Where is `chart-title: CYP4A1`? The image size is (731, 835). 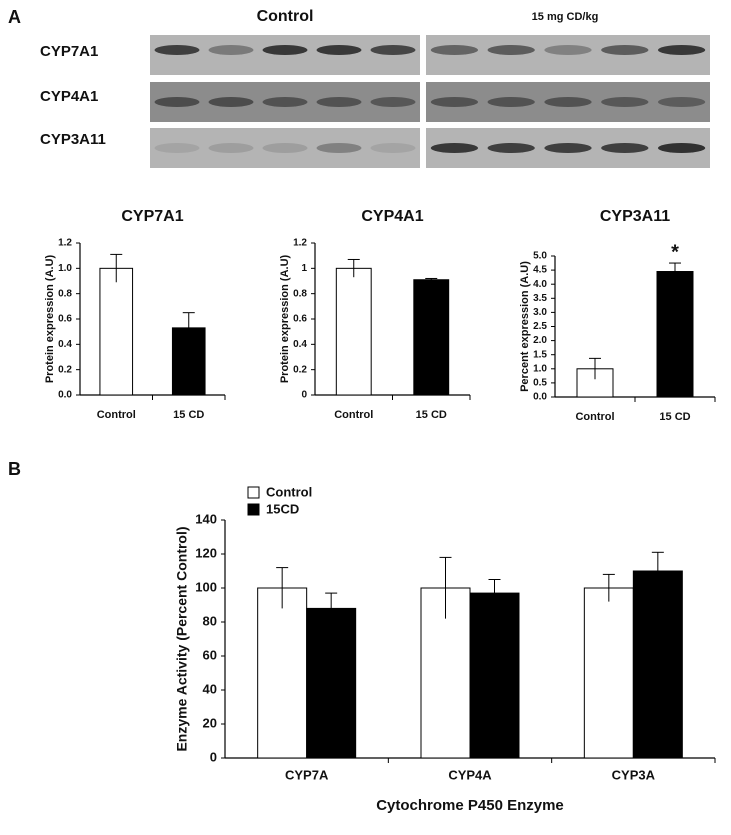 chart-title: CYP4A1 is located at coordinates (392, 216).